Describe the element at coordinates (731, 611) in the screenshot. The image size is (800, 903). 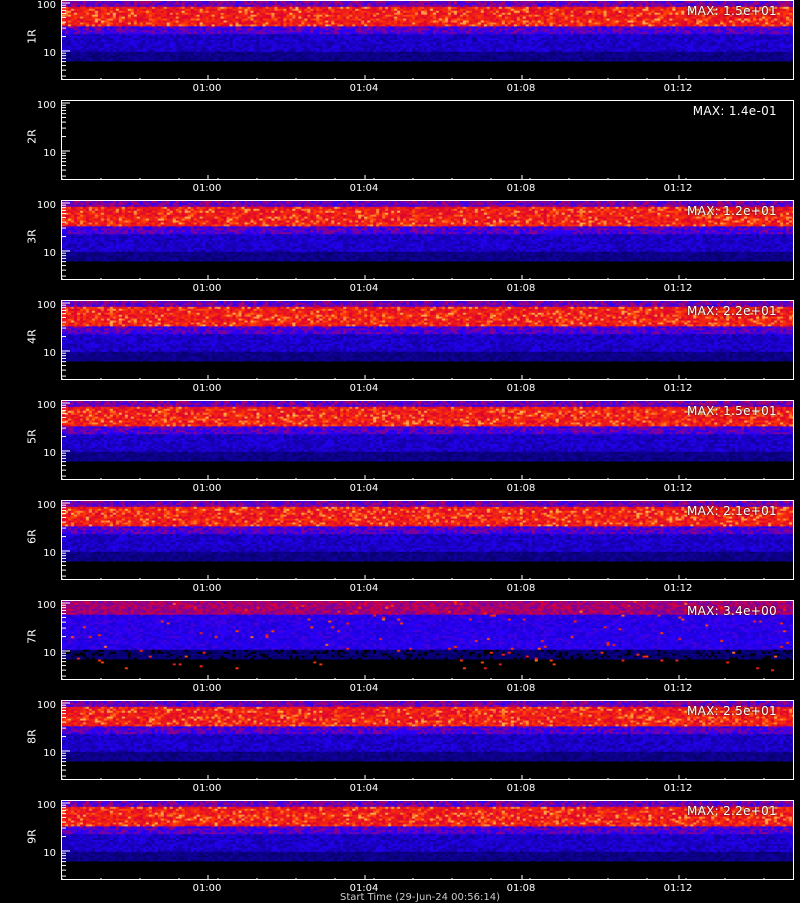
I see `max-value-label: MAX: 3.4e+00` at that location.